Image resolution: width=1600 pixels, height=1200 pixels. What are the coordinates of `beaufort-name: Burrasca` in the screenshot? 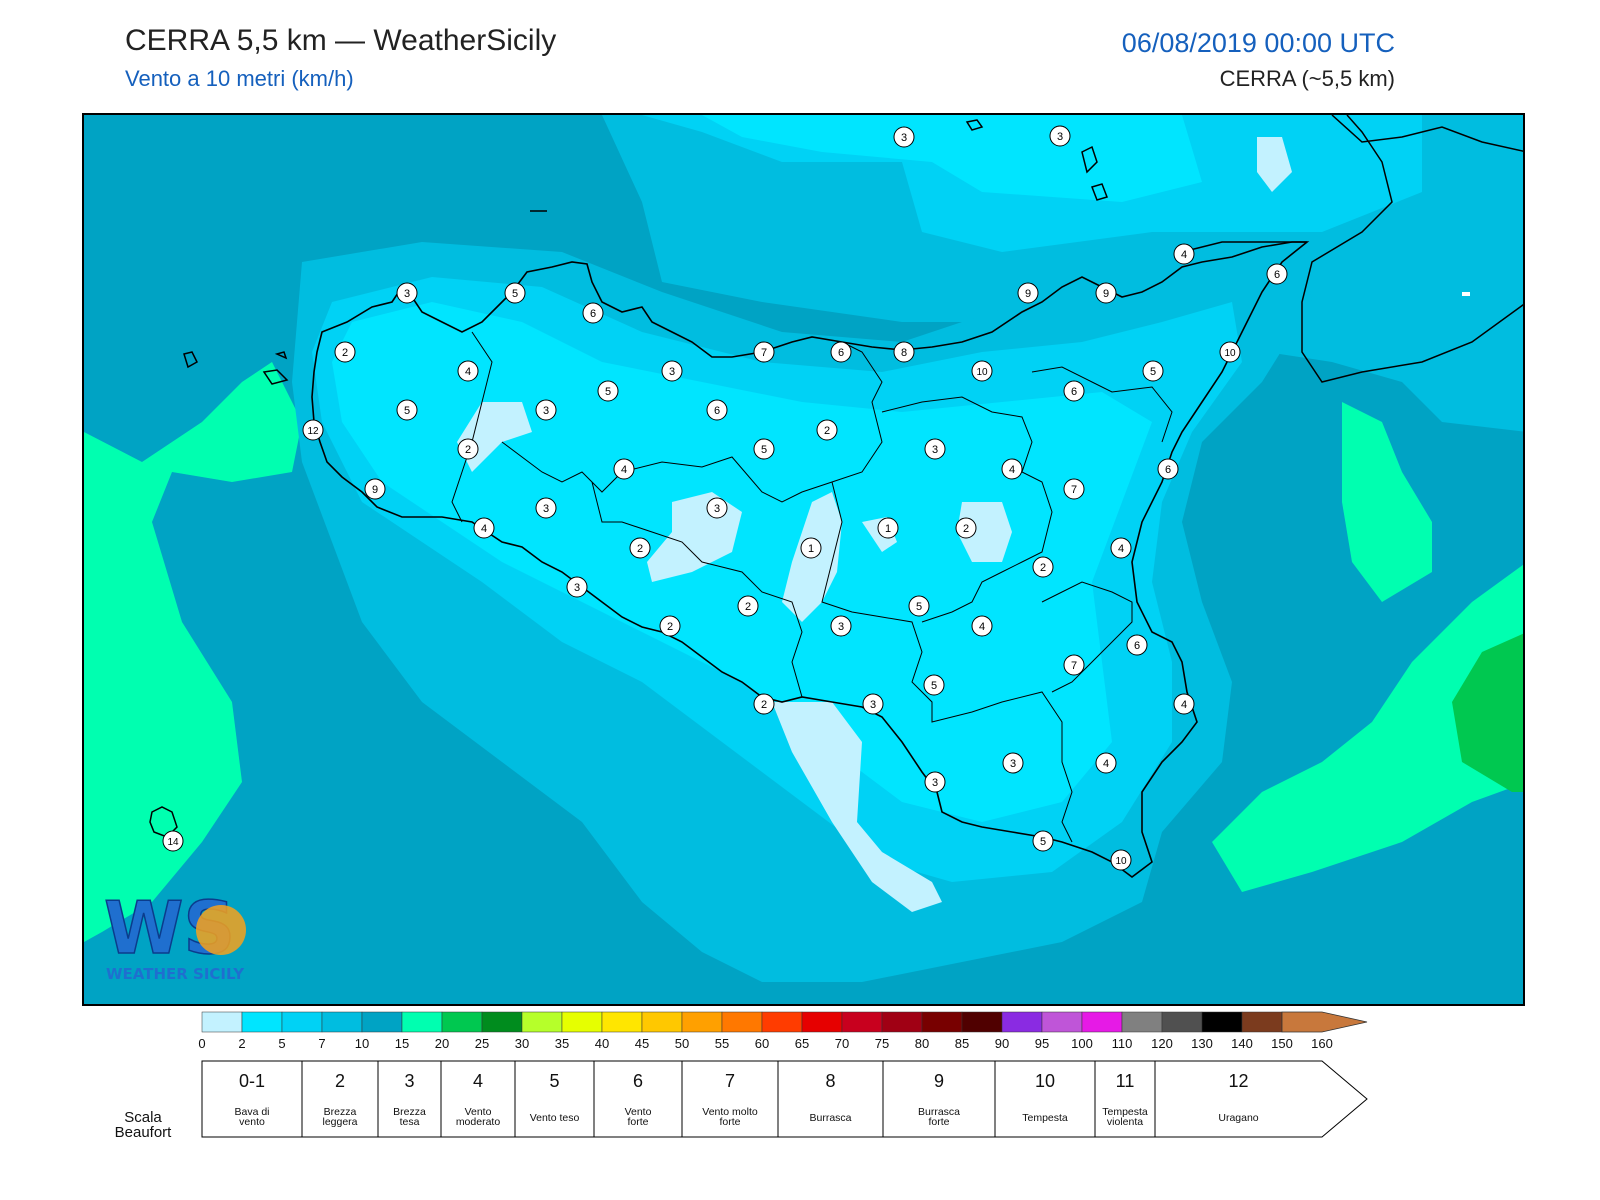 It's located at (939, 1112).